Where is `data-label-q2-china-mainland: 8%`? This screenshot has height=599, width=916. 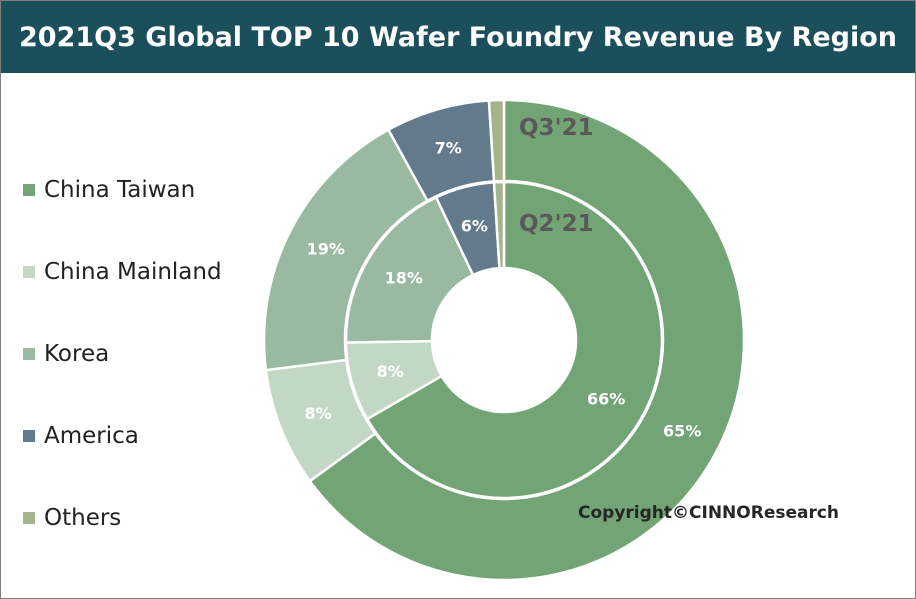 data-label-q2-china-mainland: 8% is located at coordinates (390, 371).